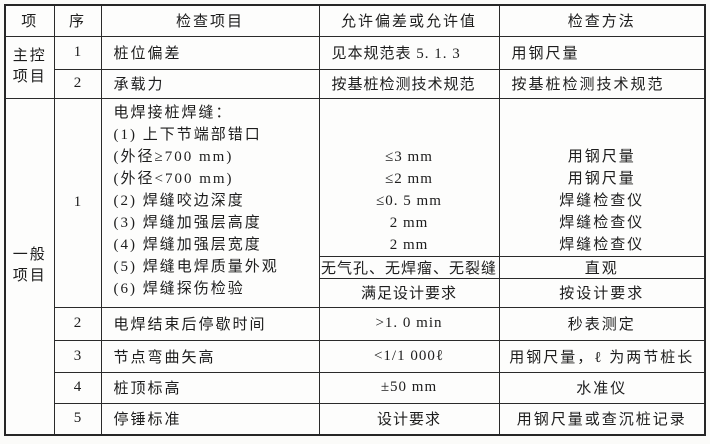 The height and width of the screenshot is (444, 710). I want to click on cell-value: 无气孔、无焊瘤、无裂缝, so click(409, 267).